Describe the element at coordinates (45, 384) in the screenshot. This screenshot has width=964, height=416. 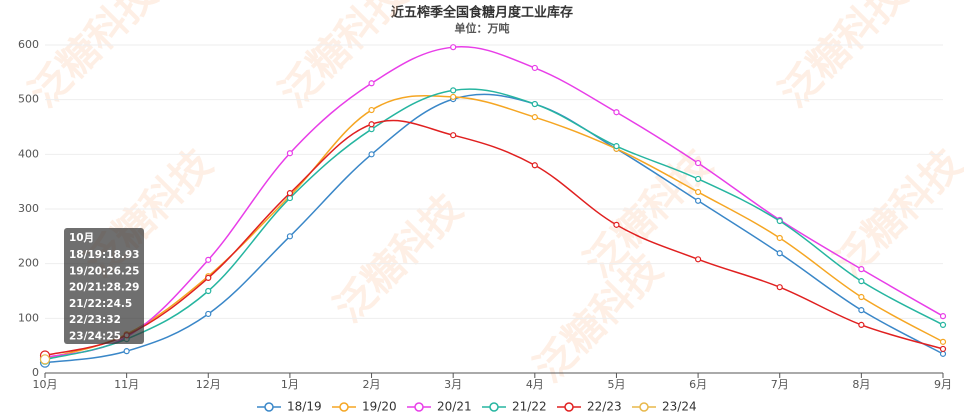
I see `x-tick-label: 10月` at that location.